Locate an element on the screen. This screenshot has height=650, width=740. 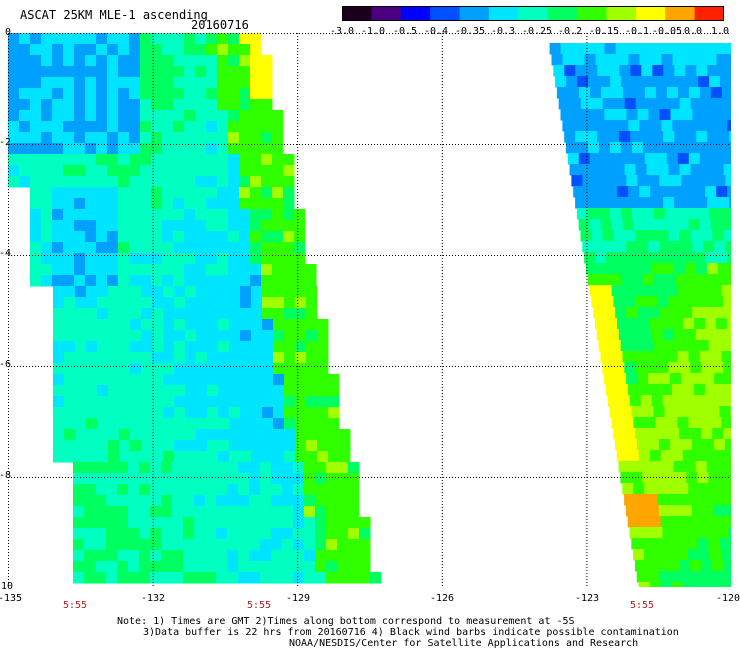
lat-label: -10 is located at coordinates (7, 586).